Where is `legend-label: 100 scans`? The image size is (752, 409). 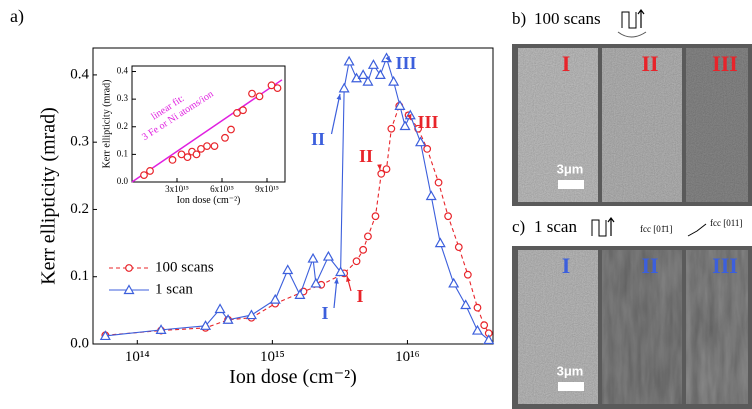 legend-label: 100 scans is located at coordinates (184, 267).